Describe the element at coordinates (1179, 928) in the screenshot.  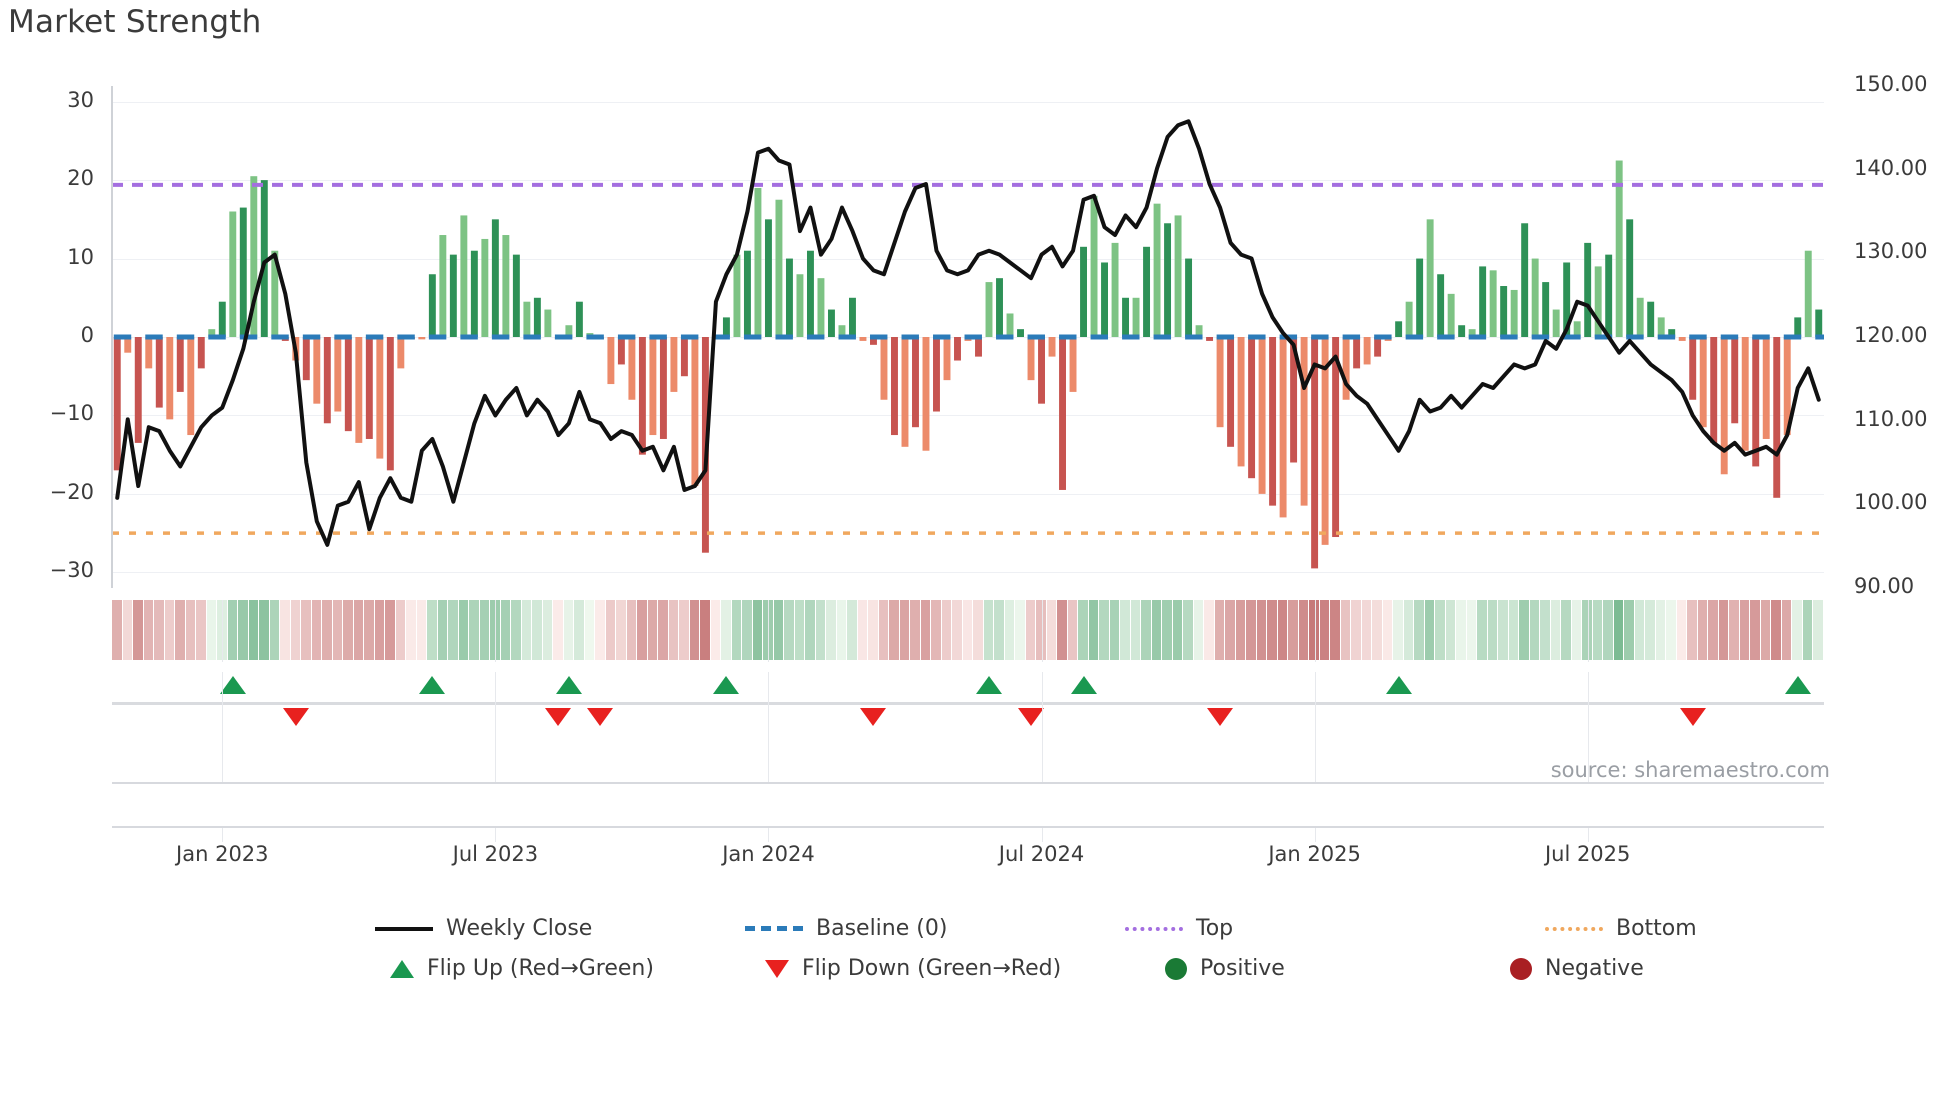
I see `legend-item: Top` at that location.